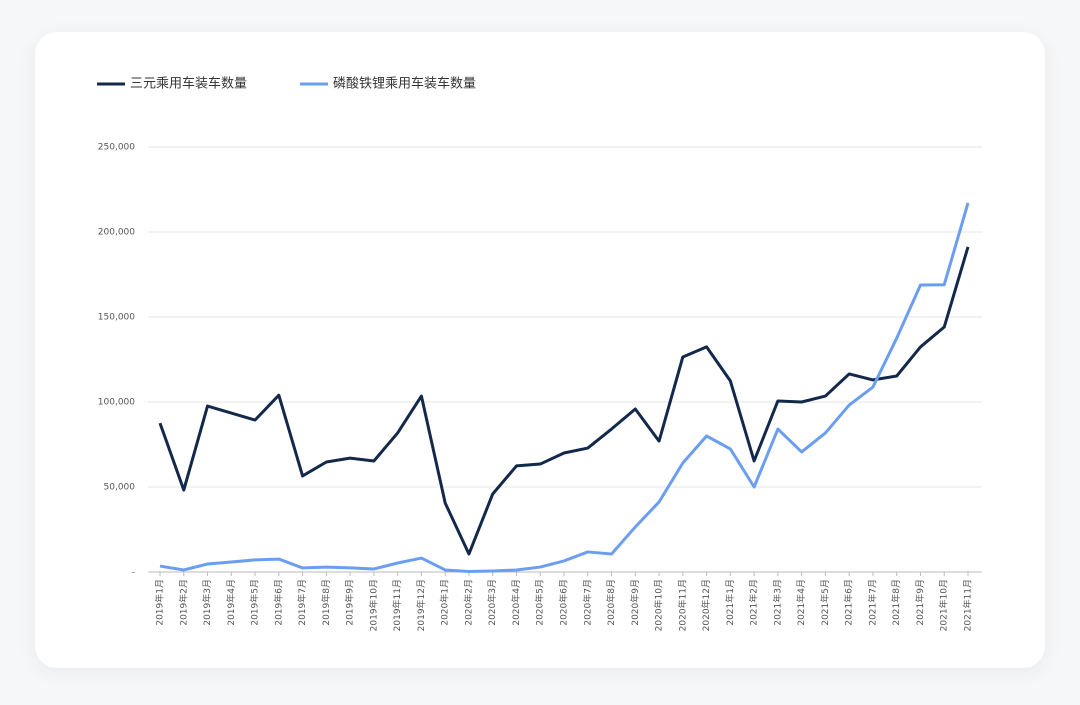  Describe the element at coordinates (116, 403) in the screenshot. I see `y-tick-label: 100,000` at that location.